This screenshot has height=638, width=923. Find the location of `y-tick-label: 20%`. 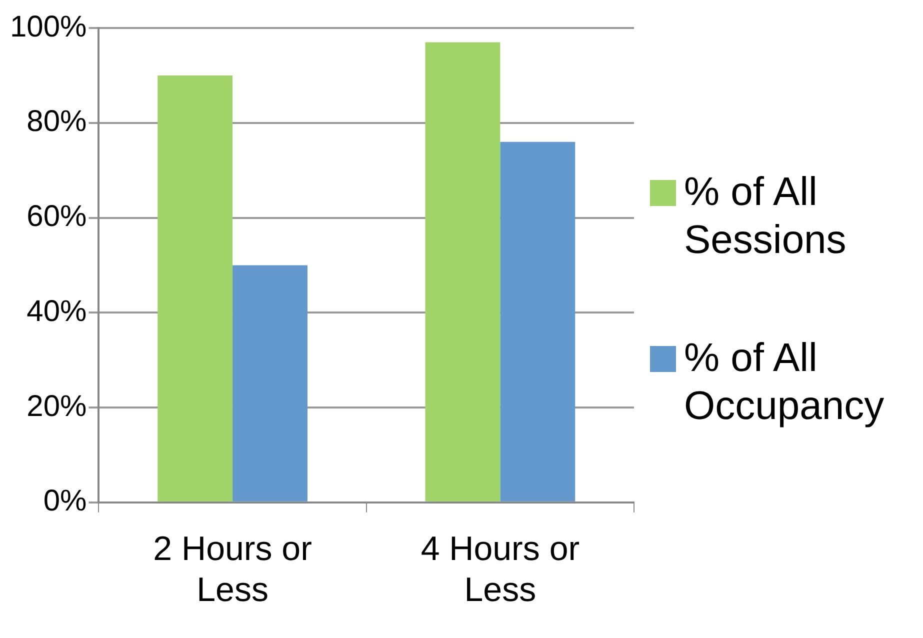

y-tick-label: 20% is located at coordinates (56, 406).